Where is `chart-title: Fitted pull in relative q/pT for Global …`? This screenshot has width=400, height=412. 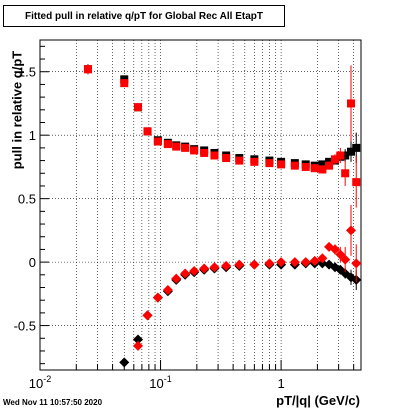
chart-title: Fitted pull in relative q/pT for Global … is located at coordinates (144, 16).